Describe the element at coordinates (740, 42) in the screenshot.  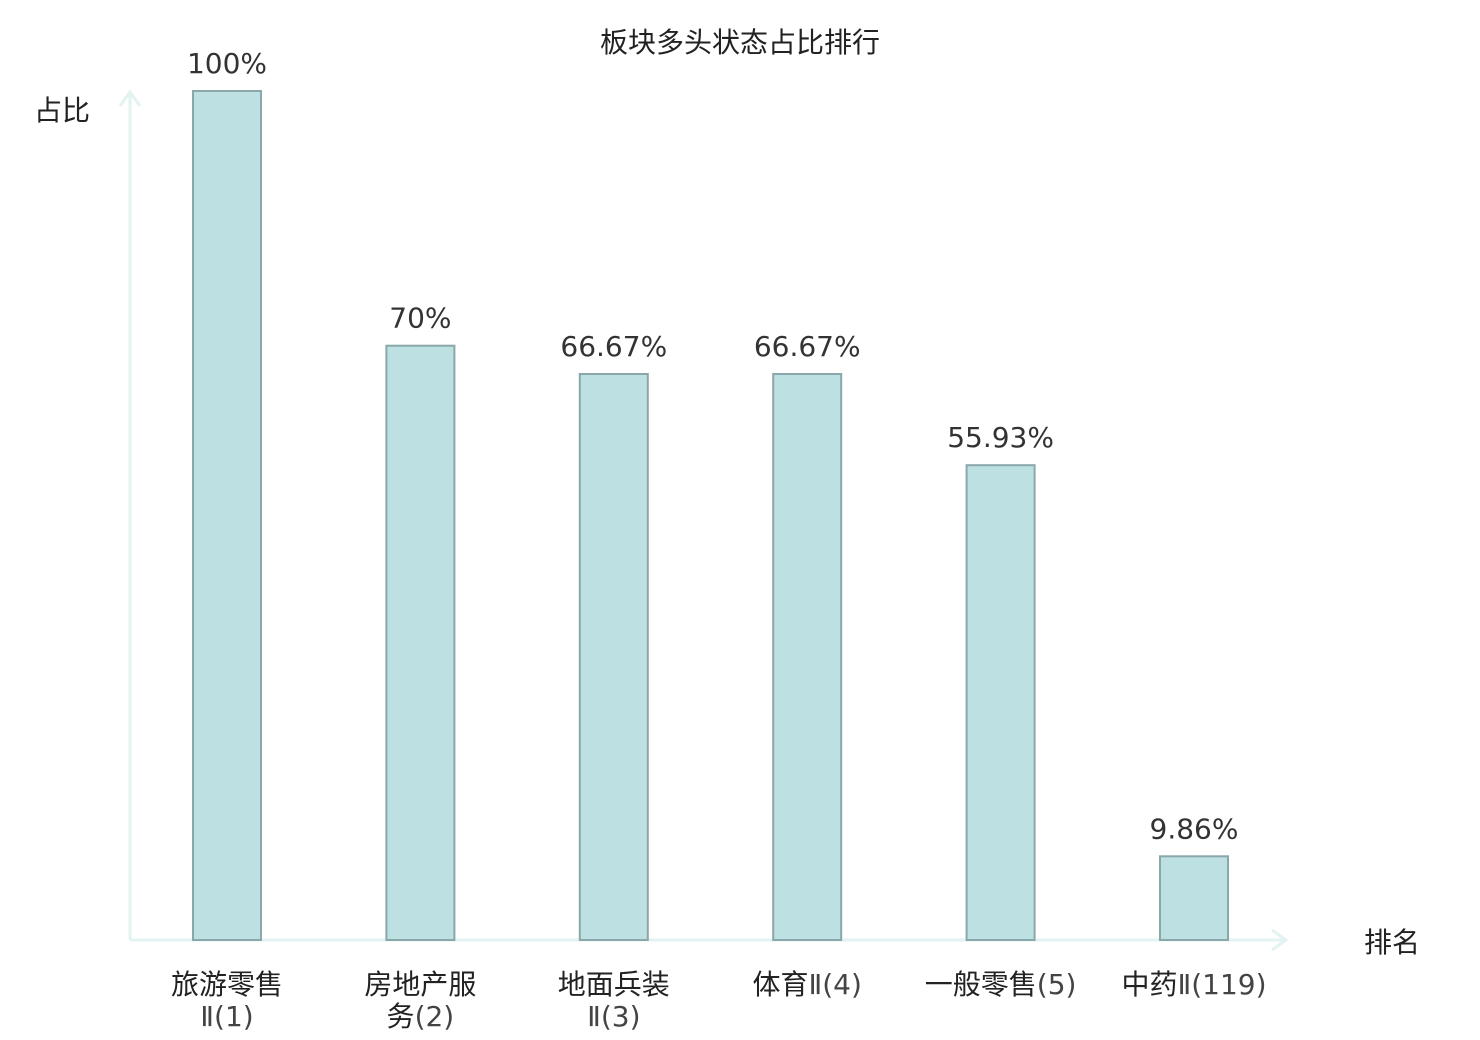
I see `chart-title: 板块多头状态占比排行` at that location.